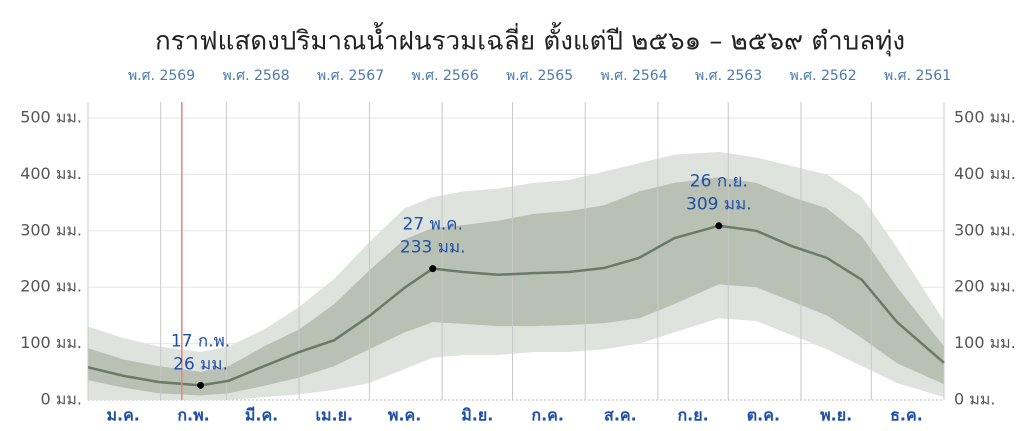 The width and height of the screenshot is (1027, 431). What do you see at coordinates (985, 229) in the screenshot?
I see `y-tick-label-right: 300 มม.` at bounding box center [985, 229].